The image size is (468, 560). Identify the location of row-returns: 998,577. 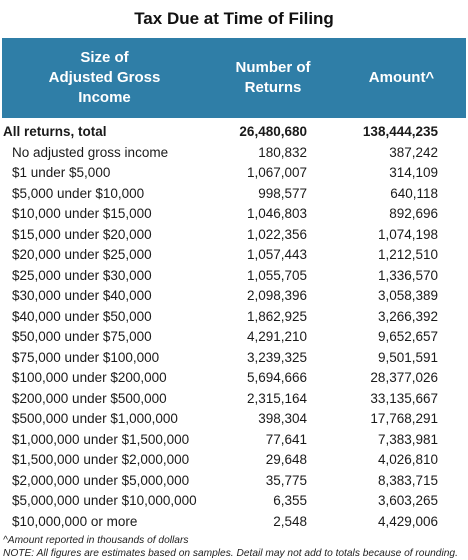
(282, 193).